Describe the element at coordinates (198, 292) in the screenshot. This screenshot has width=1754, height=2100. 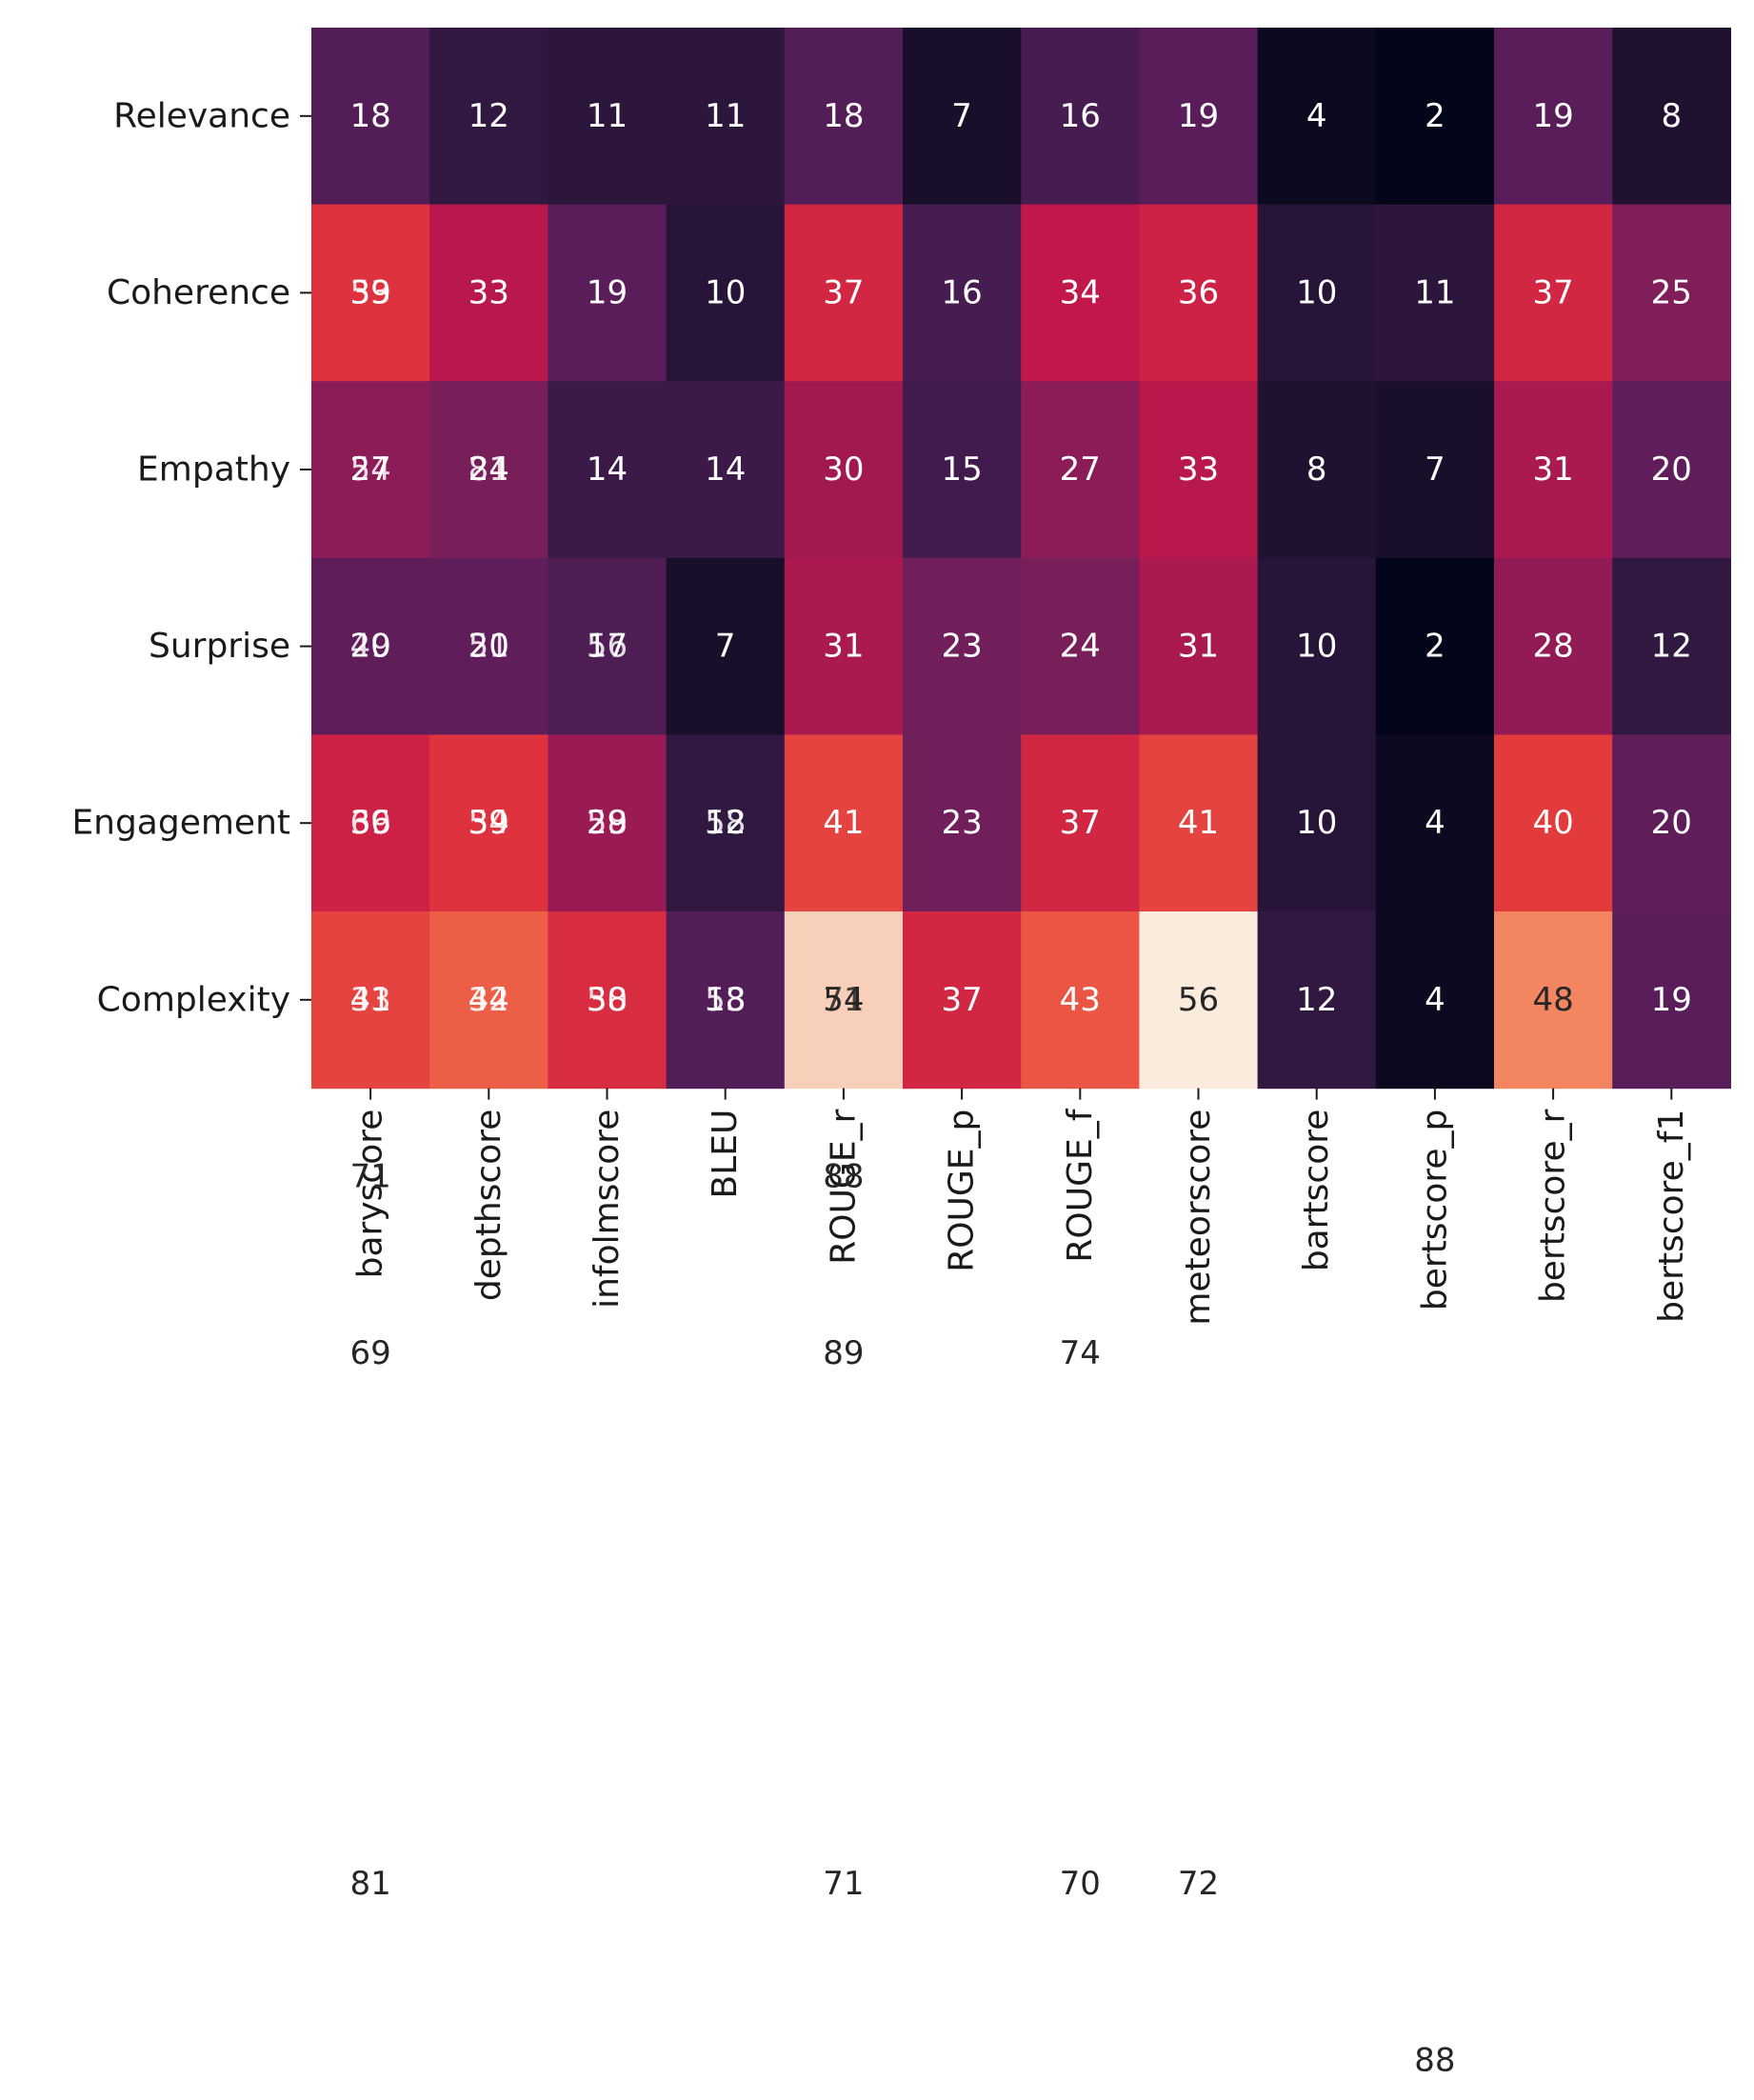
I see `y-tick-label: Coherence` at that location.